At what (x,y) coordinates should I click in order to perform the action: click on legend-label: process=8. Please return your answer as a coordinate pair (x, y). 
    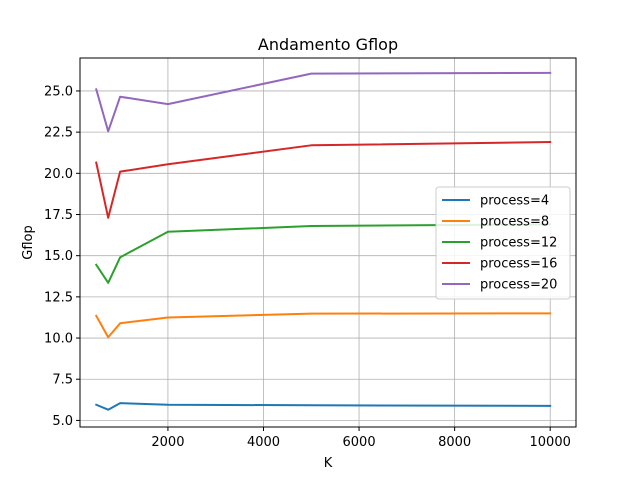
    Looking at the image, I should click on (514, 222).